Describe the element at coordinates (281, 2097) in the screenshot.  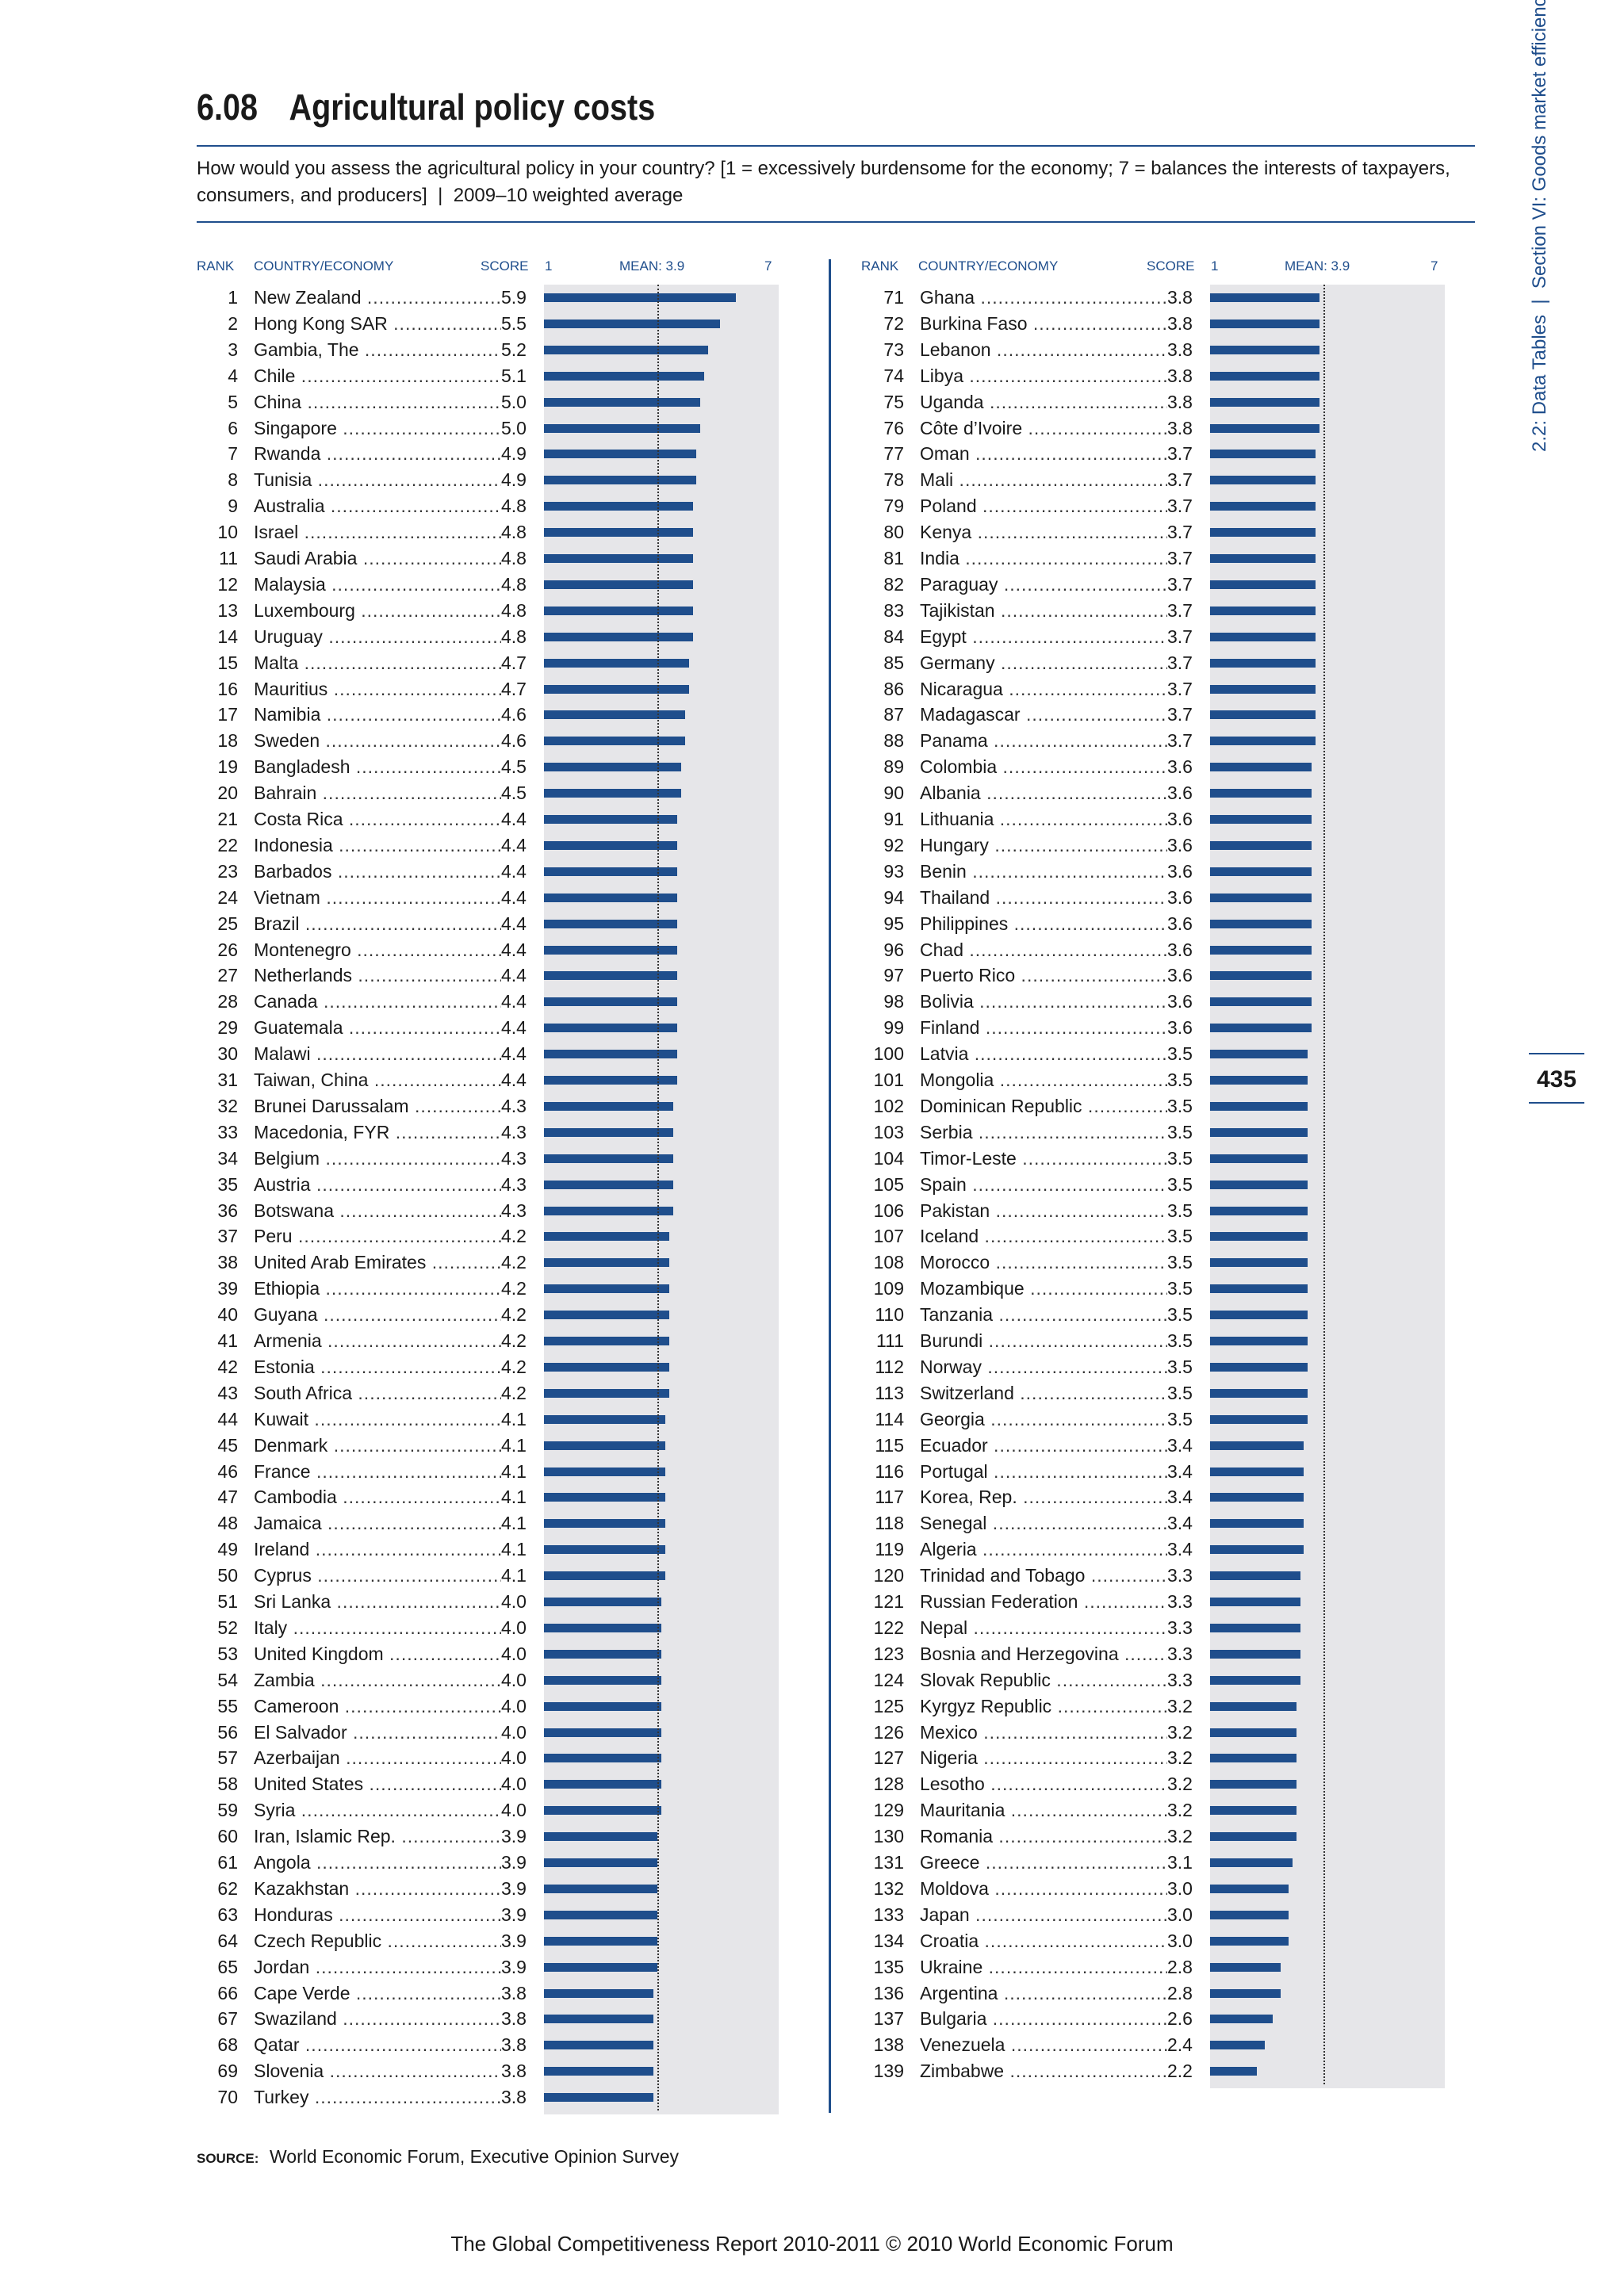
I see `country-name: Turkey` at that location.